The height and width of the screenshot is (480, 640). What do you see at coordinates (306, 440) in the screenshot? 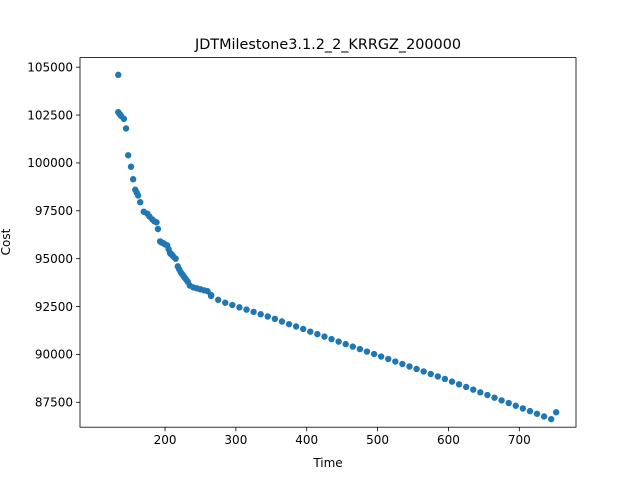
I see `x-tick-label: 400` at bounding box center [306, 440].